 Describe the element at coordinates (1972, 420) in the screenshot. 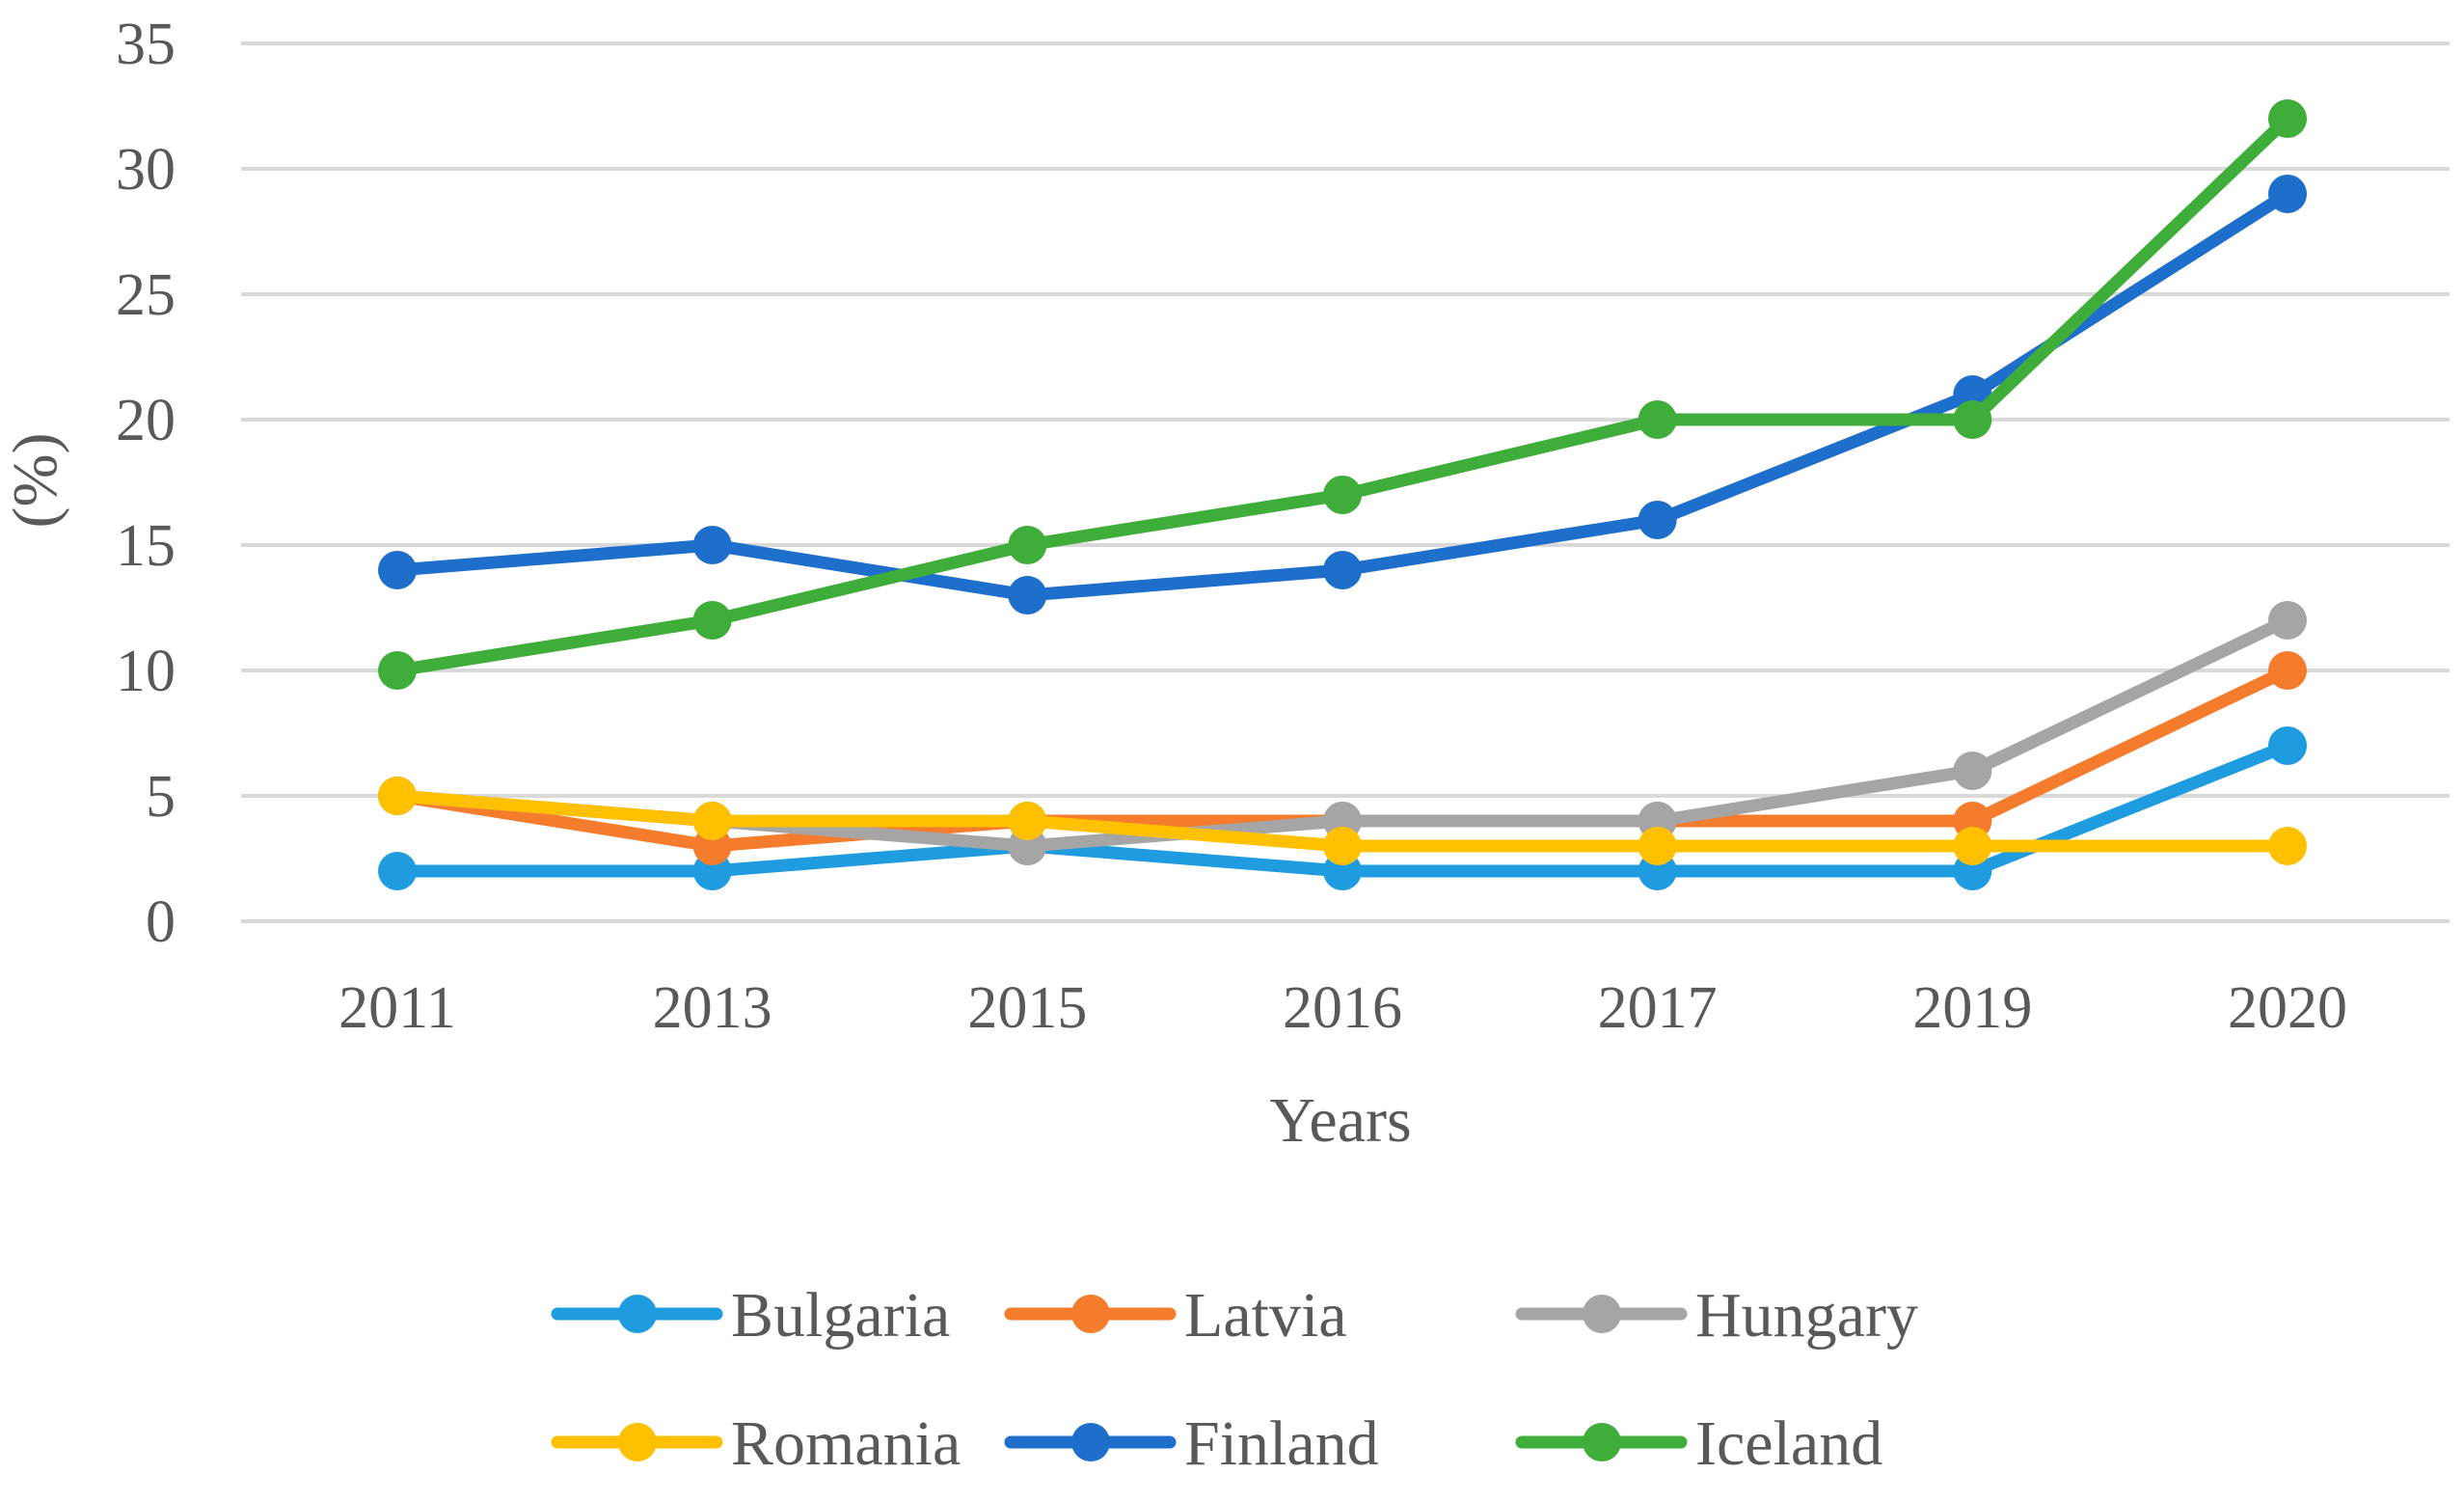

I see `data-point-iceland-2019` at that location.